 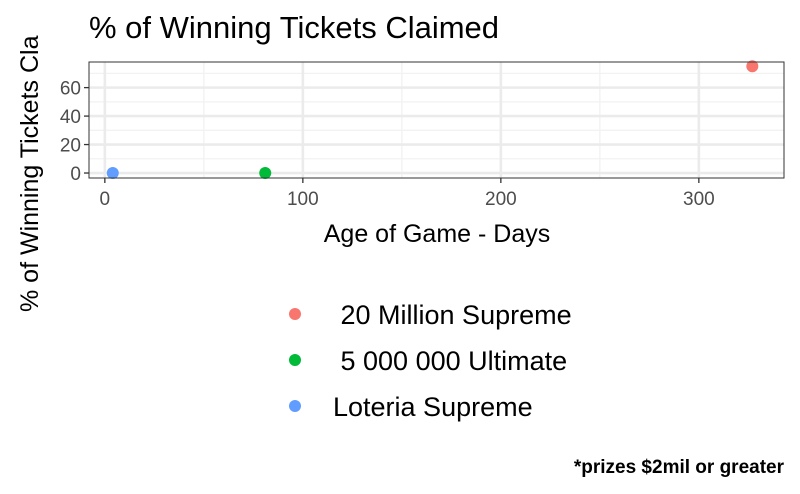 I want to click on y-axis: 0 20 40 60, so click(x=74, y=132).